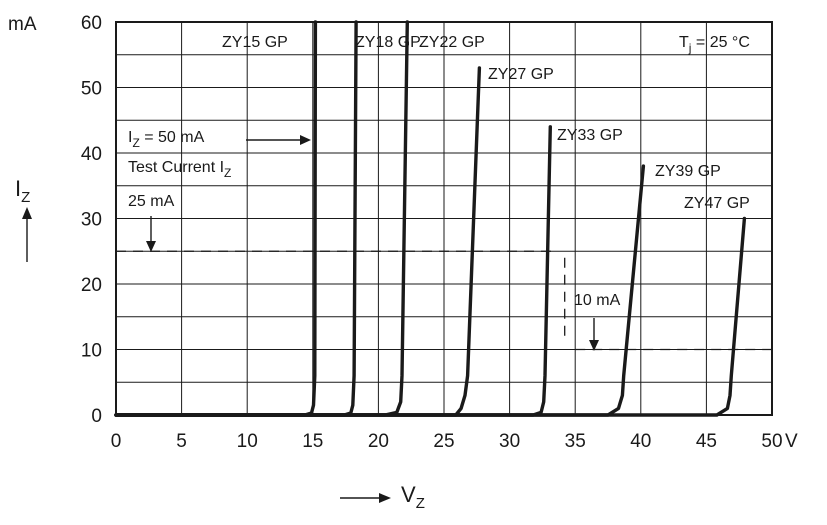 Image resolution: width=827 pixels, height=525 pixels. Describe the element at coordinates (22, 24) in the screenshot. I see `y-unit-label: mA` at that location.